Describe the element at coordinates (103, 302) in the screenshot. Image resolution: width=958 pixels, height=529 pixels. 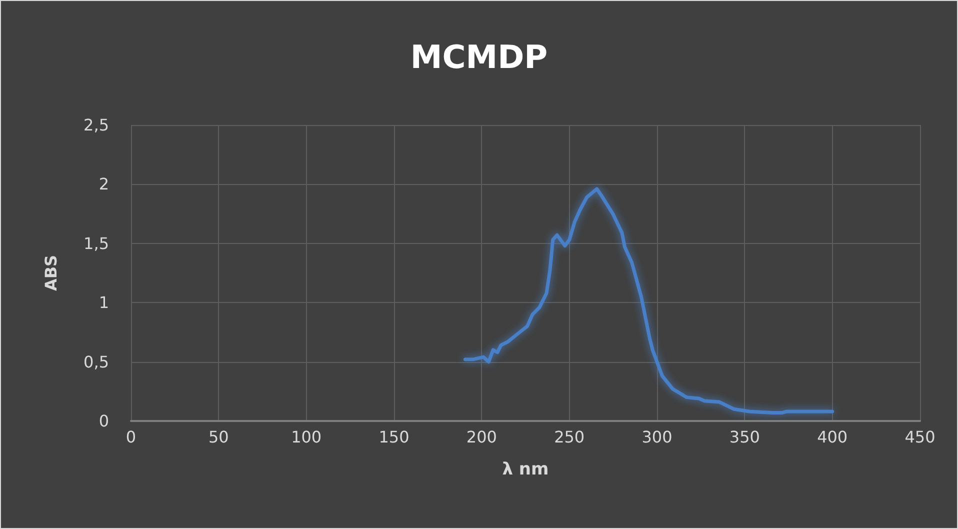
I see `y-tick-label: 1` at that location.